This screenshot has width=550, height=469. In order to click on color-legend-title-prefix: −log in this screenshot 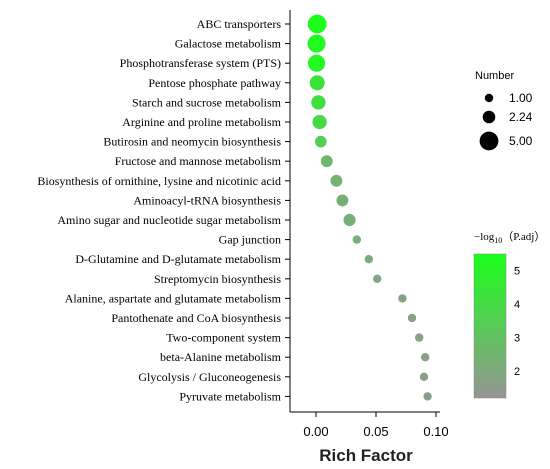, I will do `click(484, 237)`.